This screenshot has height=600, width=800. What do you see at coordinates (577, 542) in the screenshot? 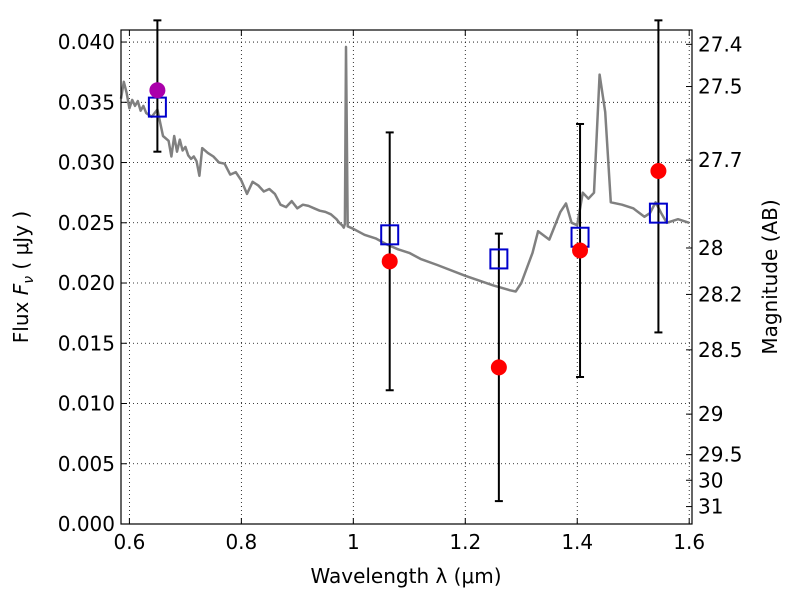
I see `x-tick-label: 1.4` at bounding box center [577, 542].